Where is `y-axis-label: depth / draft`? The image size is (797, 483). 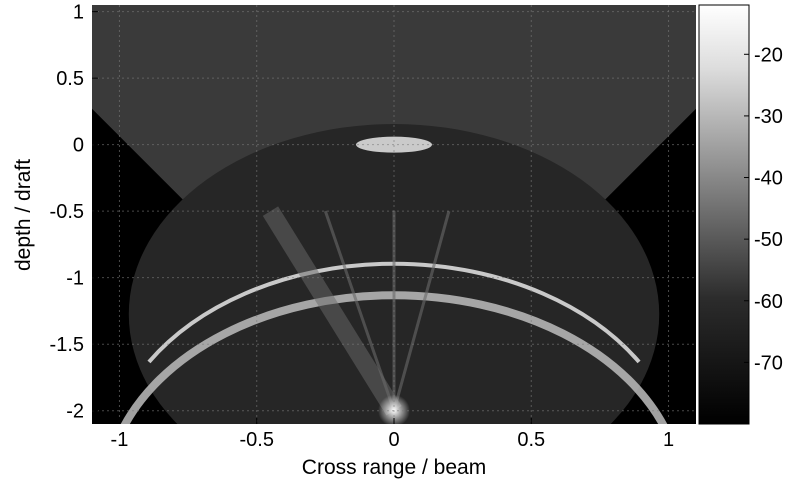
y-axis-label: depth / draft is located at coordinates (23, 215).